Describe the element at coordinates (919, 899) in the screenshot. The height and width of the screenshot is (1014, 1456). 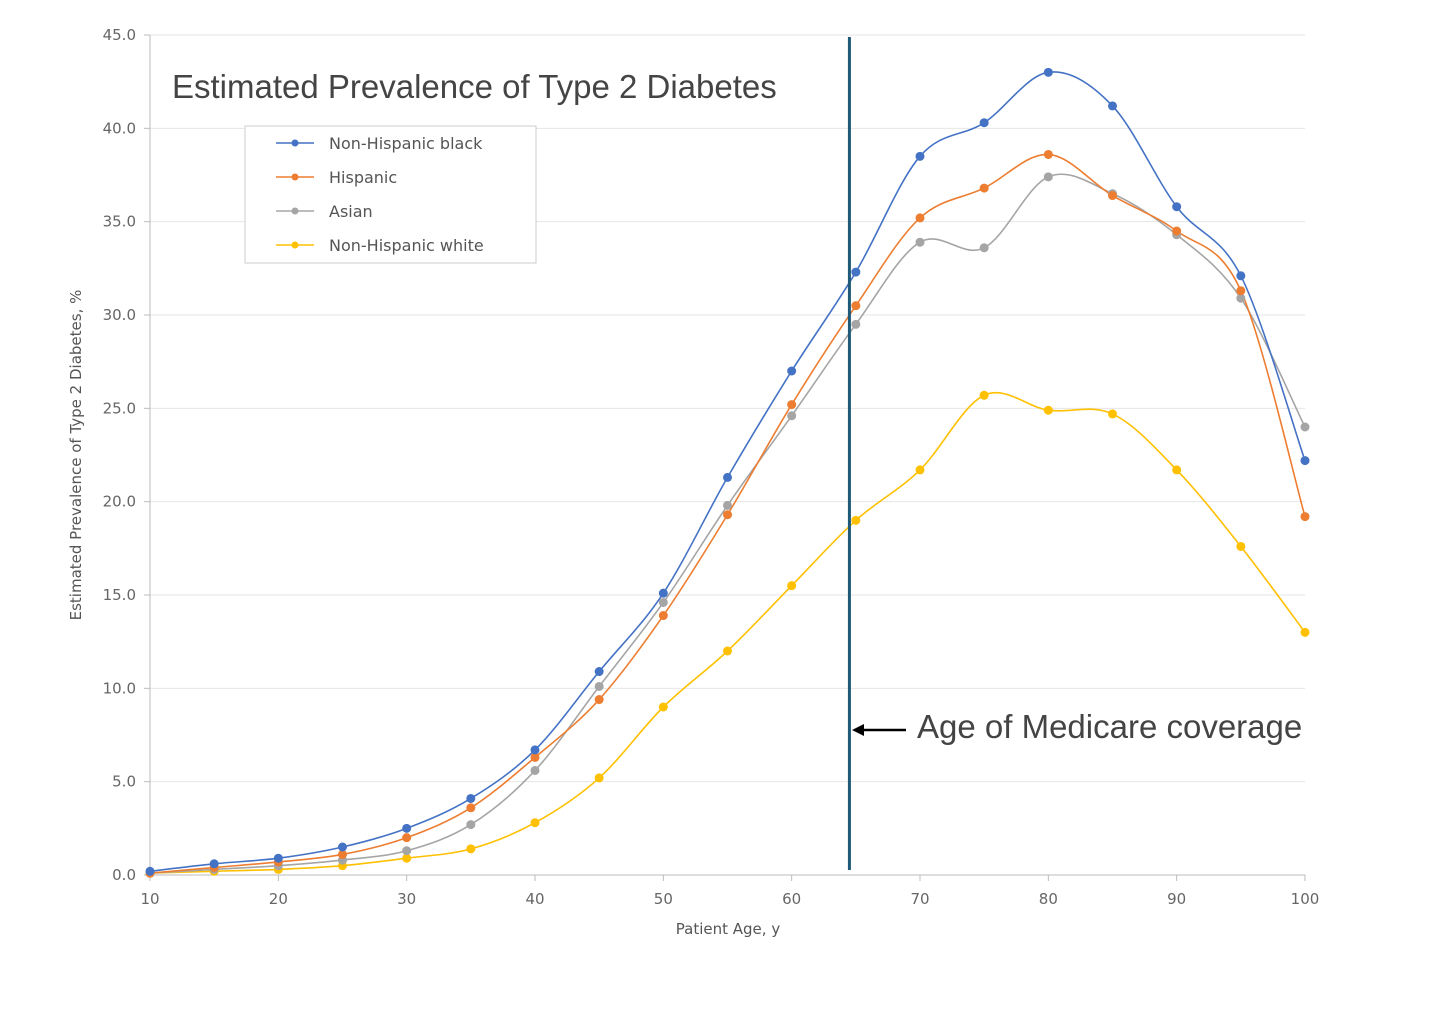
I see `x-tick-label: 70` at that location.